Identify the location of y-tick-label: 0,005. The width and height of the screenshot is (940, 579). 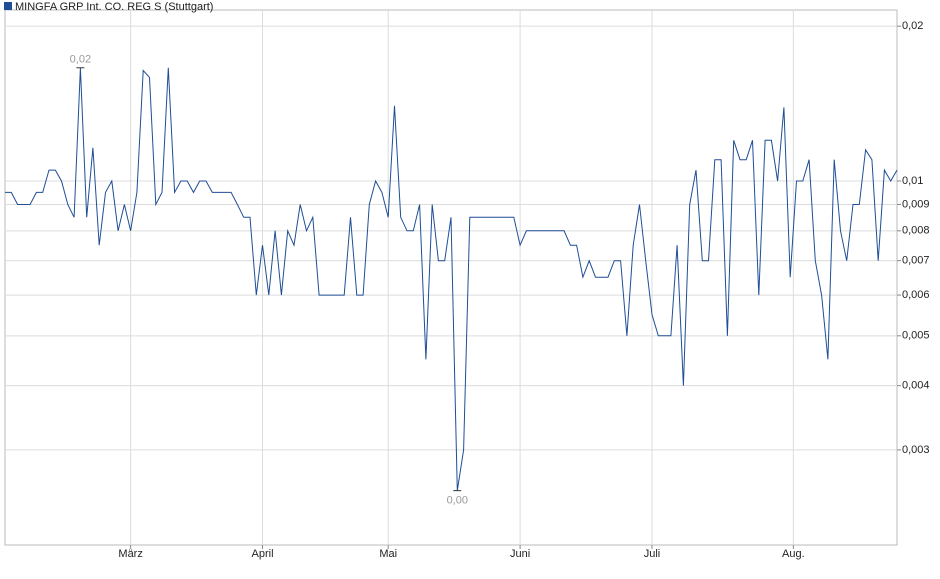
(916, 336).